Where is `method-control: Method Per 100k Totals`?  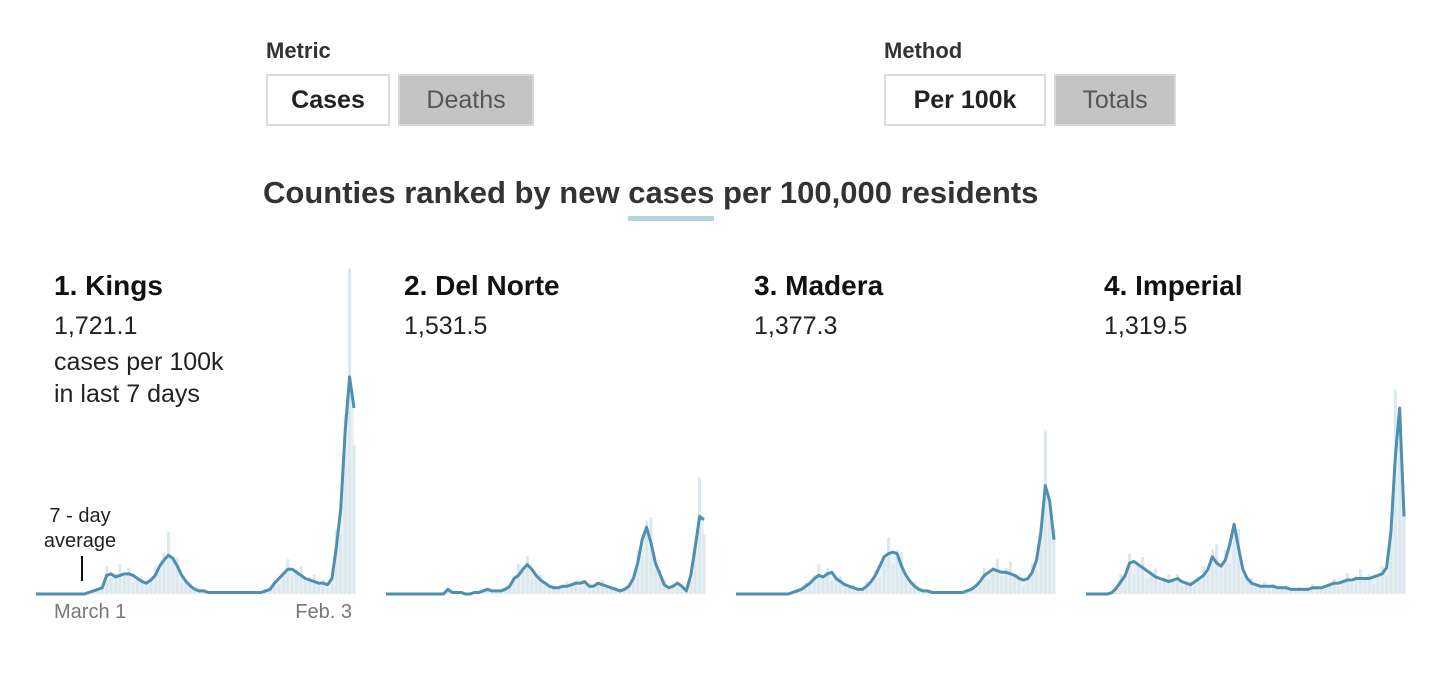 method-control: Method Per 100k Totals is located at coordinates (1030, 82).